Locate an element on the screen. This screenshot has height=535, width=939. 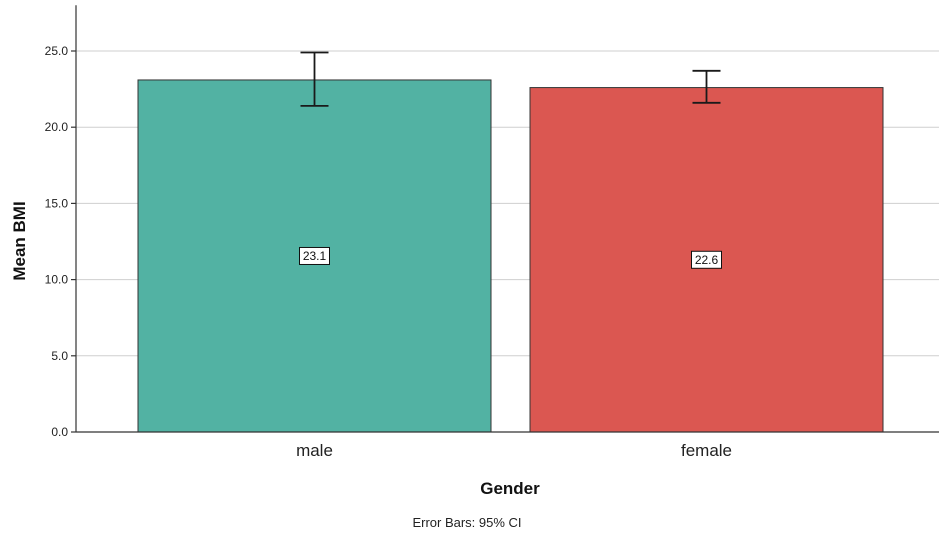
y-tick-label: 10.0 is located at coordinates (57, 280).